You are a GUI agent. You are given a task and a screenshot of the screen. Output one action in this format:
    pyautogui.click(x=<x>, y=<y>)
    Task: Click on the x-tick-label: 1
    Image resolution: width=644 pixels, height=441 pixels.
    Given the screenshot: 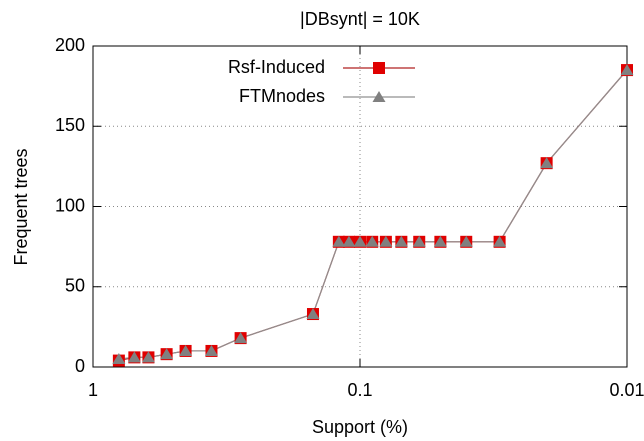 What is the action you would take?
    pyautogui.click(x=93, y=390)
    